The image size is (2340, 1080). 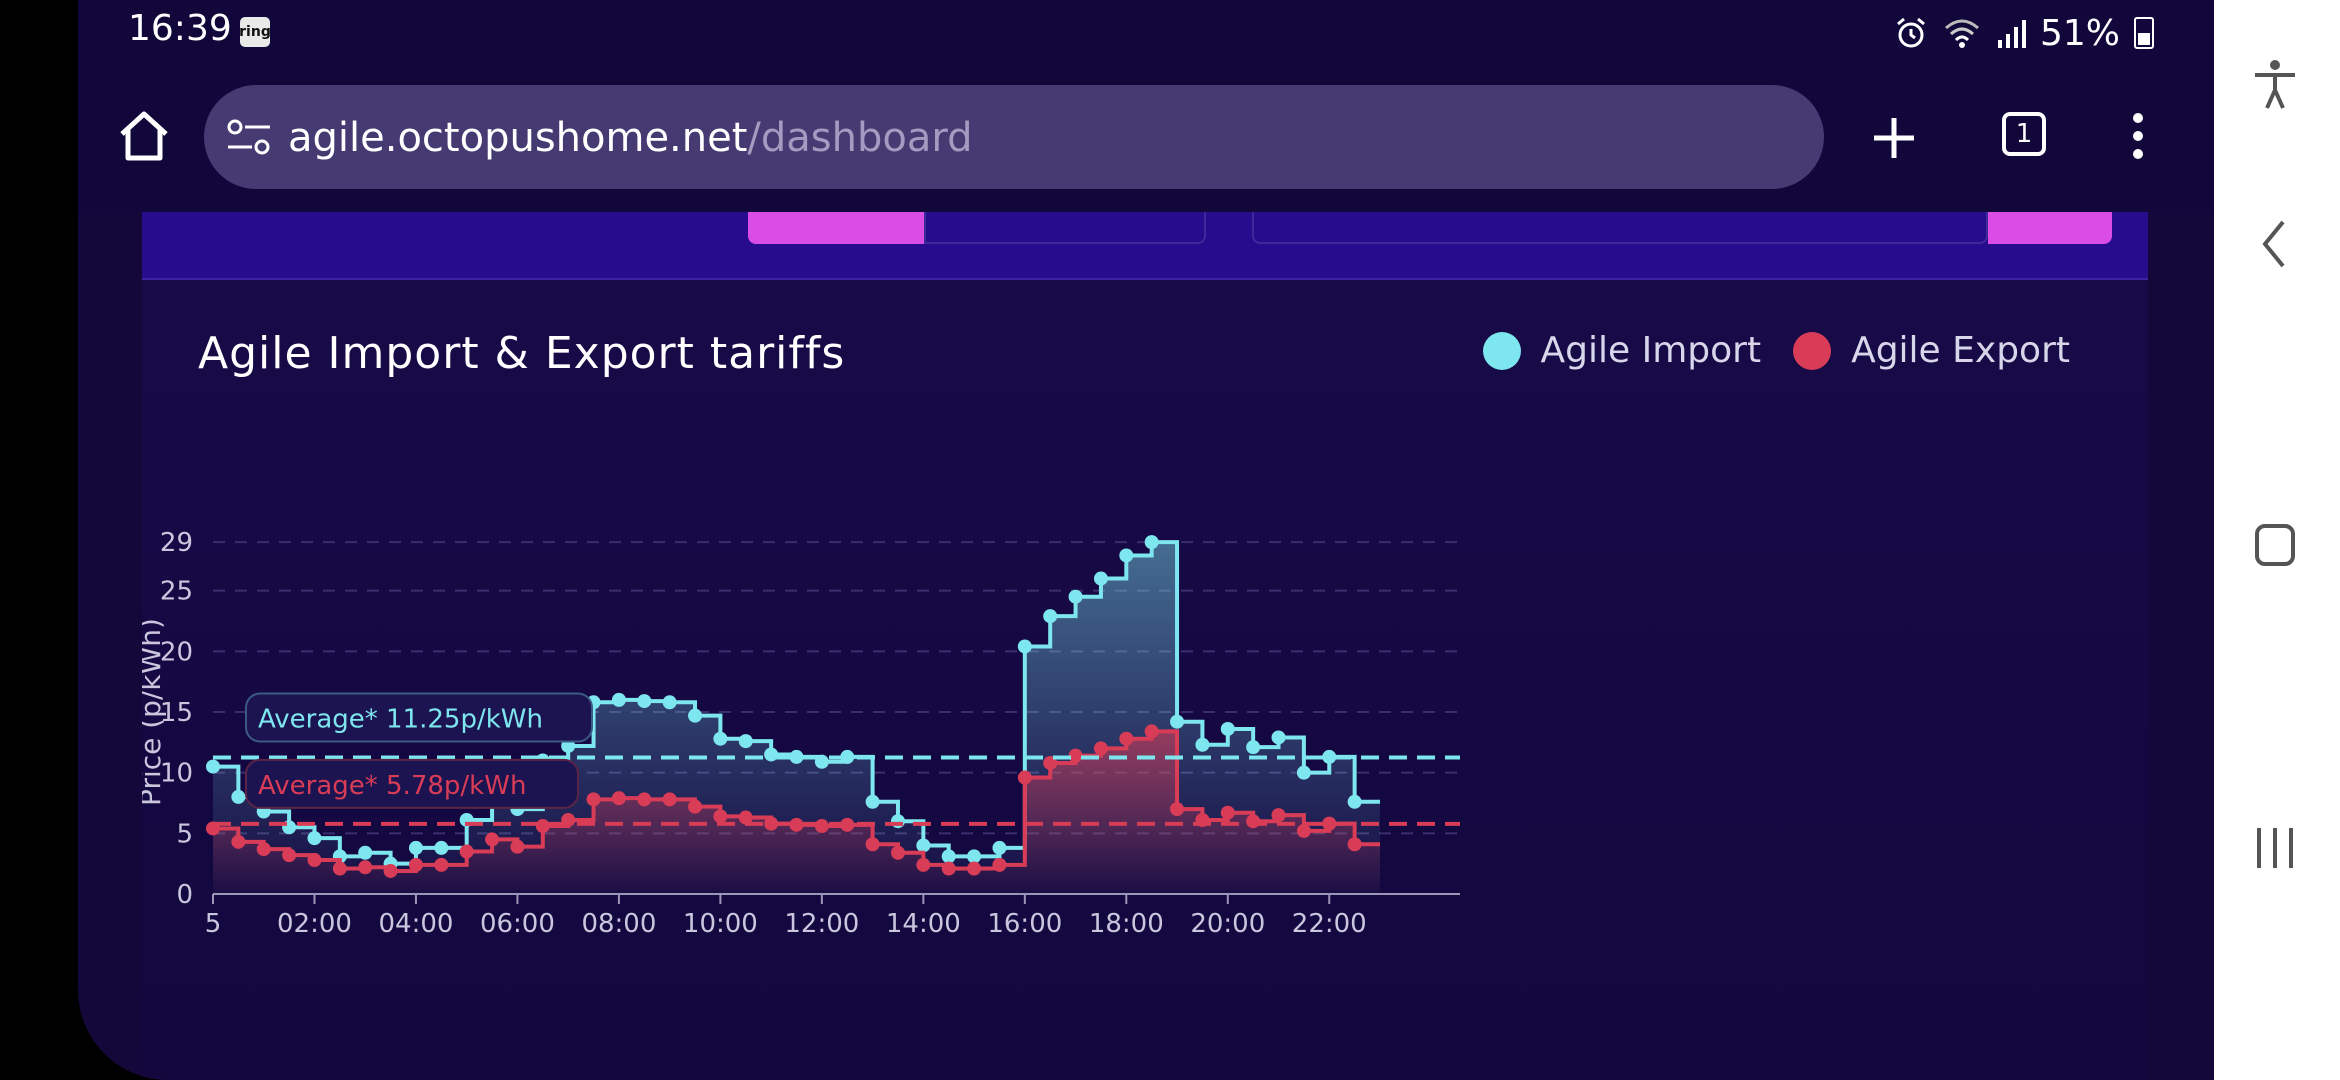 I want to click on y-tick-label: 20, so click(x=176, y=652).